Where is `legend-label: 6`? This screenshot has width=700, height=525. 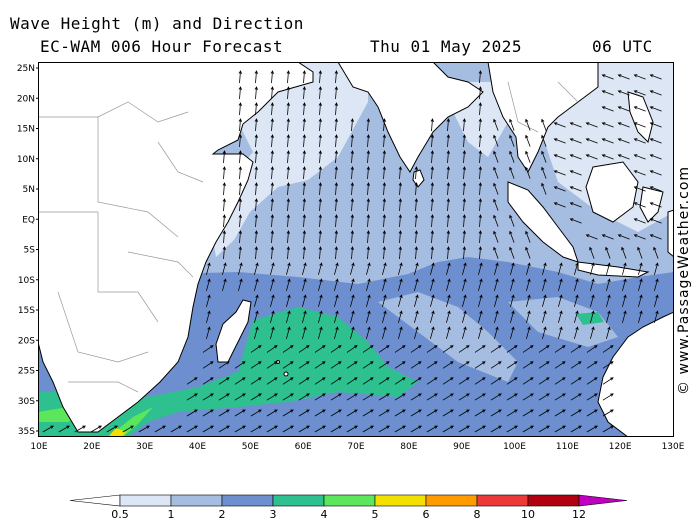
legend-label: 6 is located at coordinates (426, 514).